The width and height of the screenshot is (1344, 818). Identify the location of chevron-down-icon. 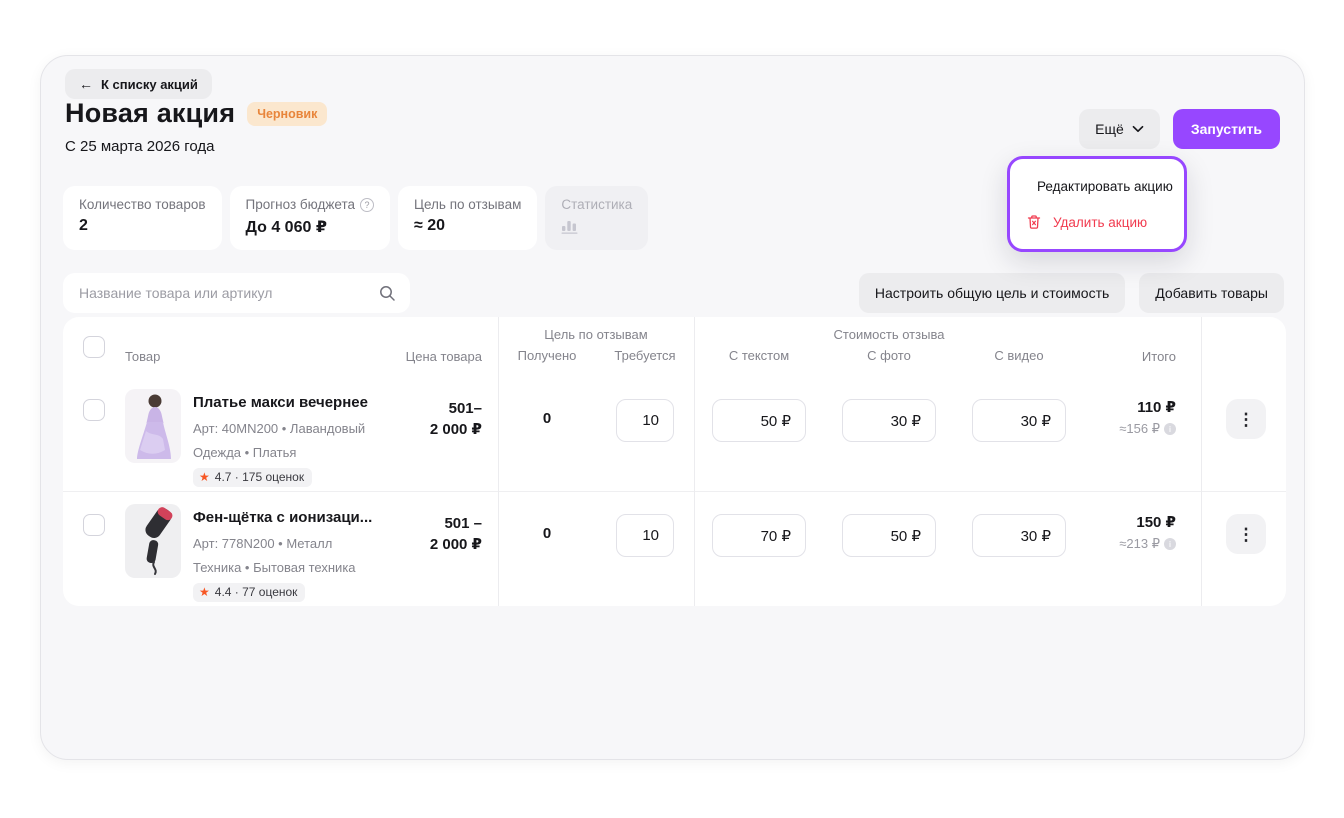
(1138, 129).